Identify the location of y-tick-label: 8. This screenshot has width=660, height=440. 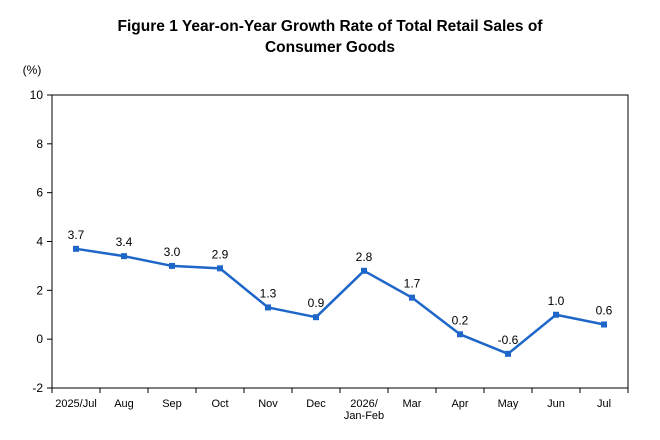
(39, 144).